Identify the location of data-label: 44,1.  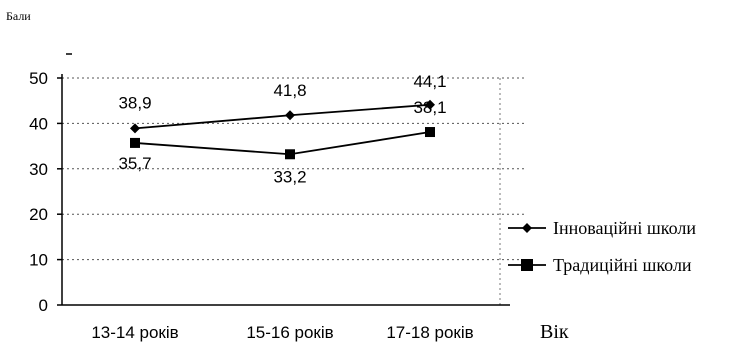
(429, 81).